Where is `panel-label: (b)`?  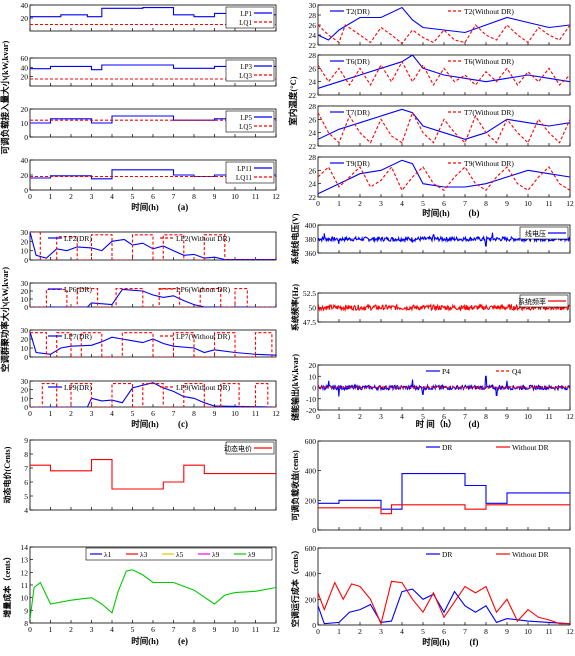 panel-label: (b) is located at coordinates (474, 213).